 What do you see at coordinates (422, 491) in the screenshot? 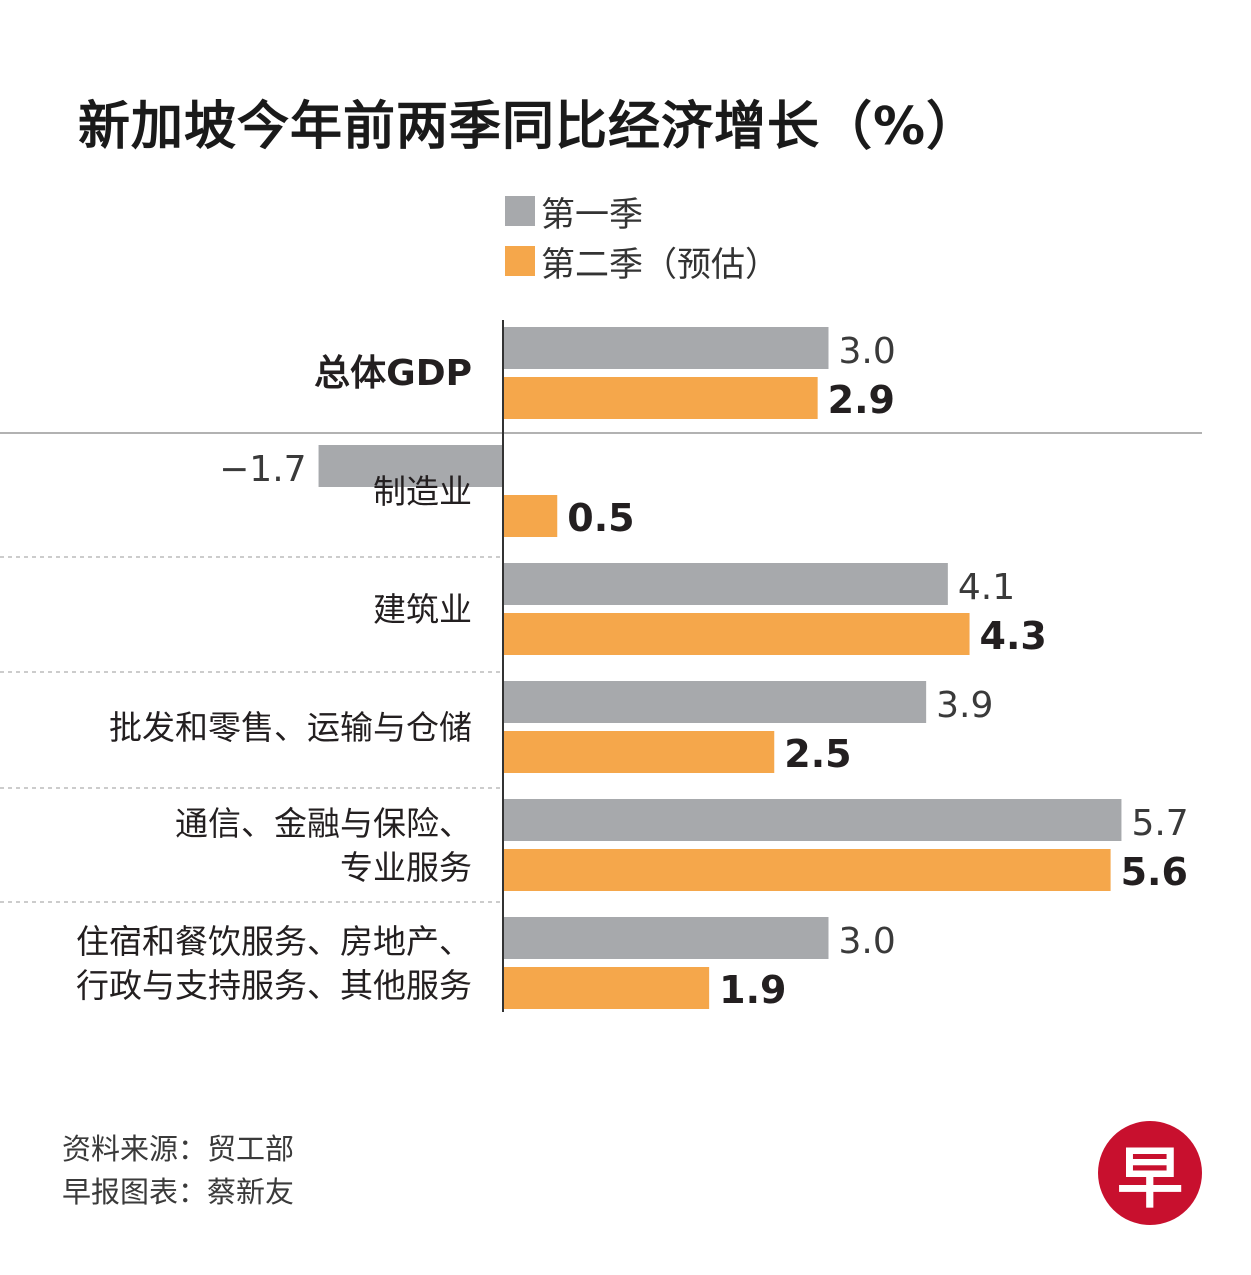
I see `category-label: 制造业` at bounding box center [422, 491].